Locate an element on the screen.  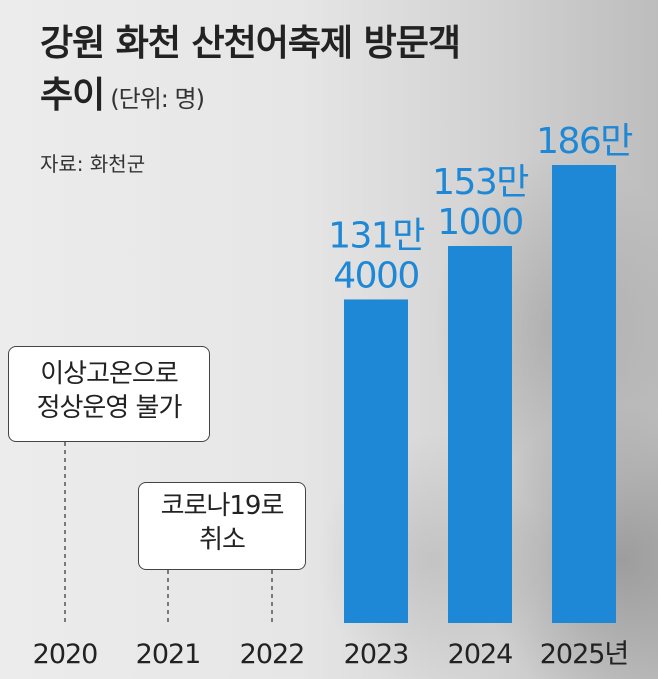
callout-2020-text: 이상고온으로 정상운영 불가 is located at coordinates (109, 386).